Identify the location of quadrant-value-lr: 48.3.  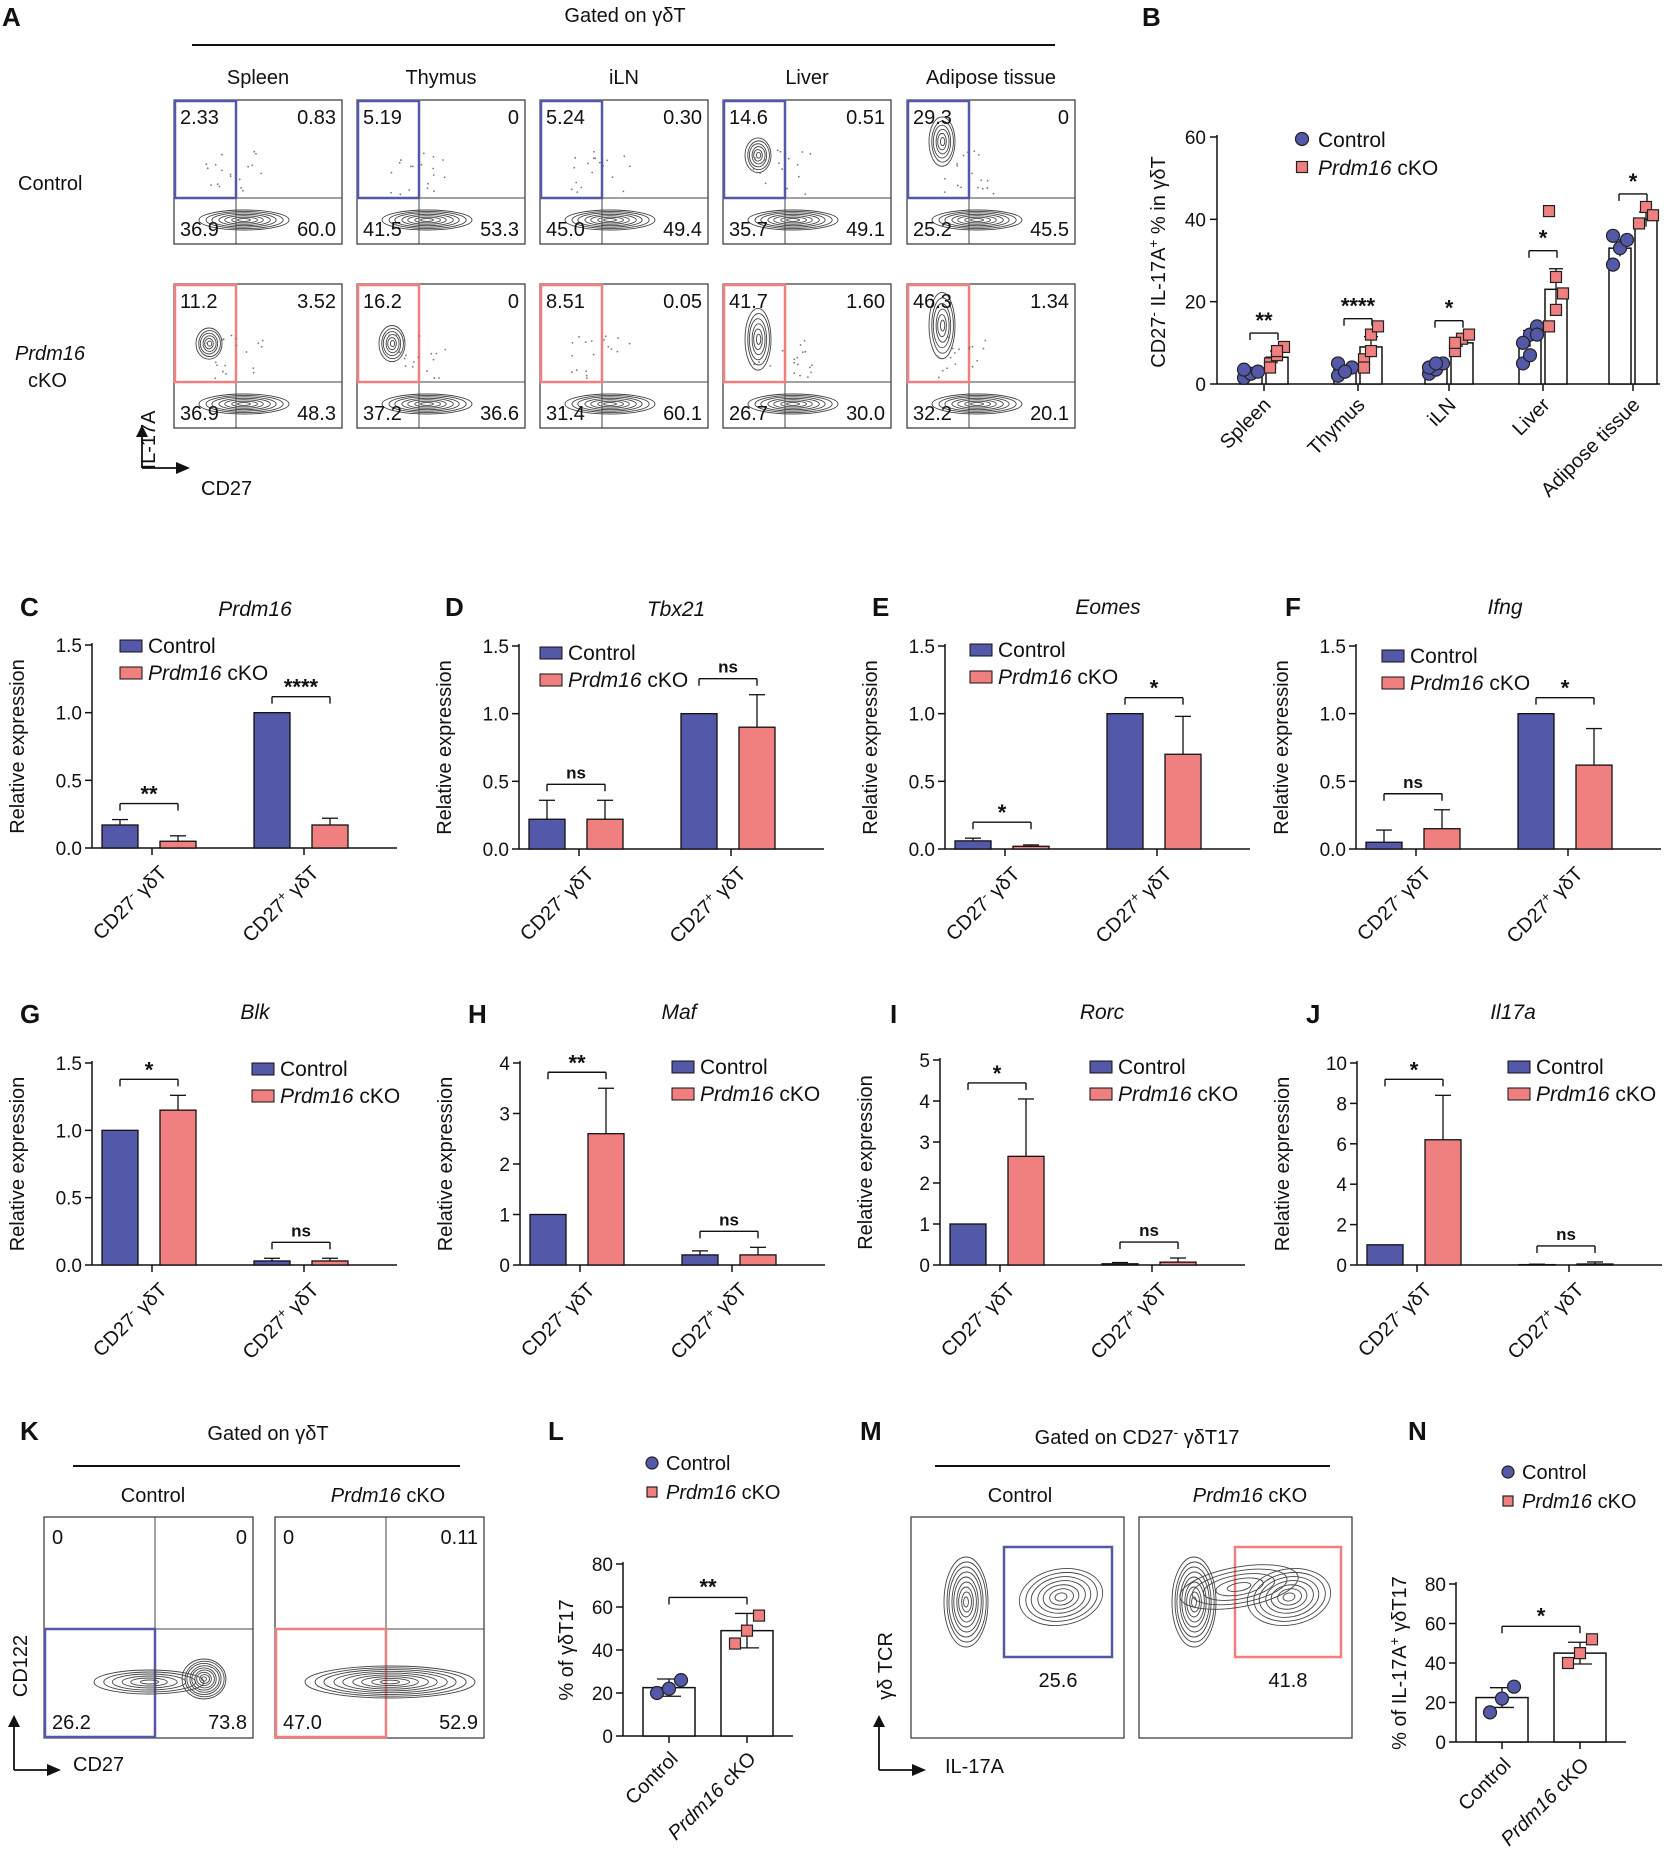
(316, 414).